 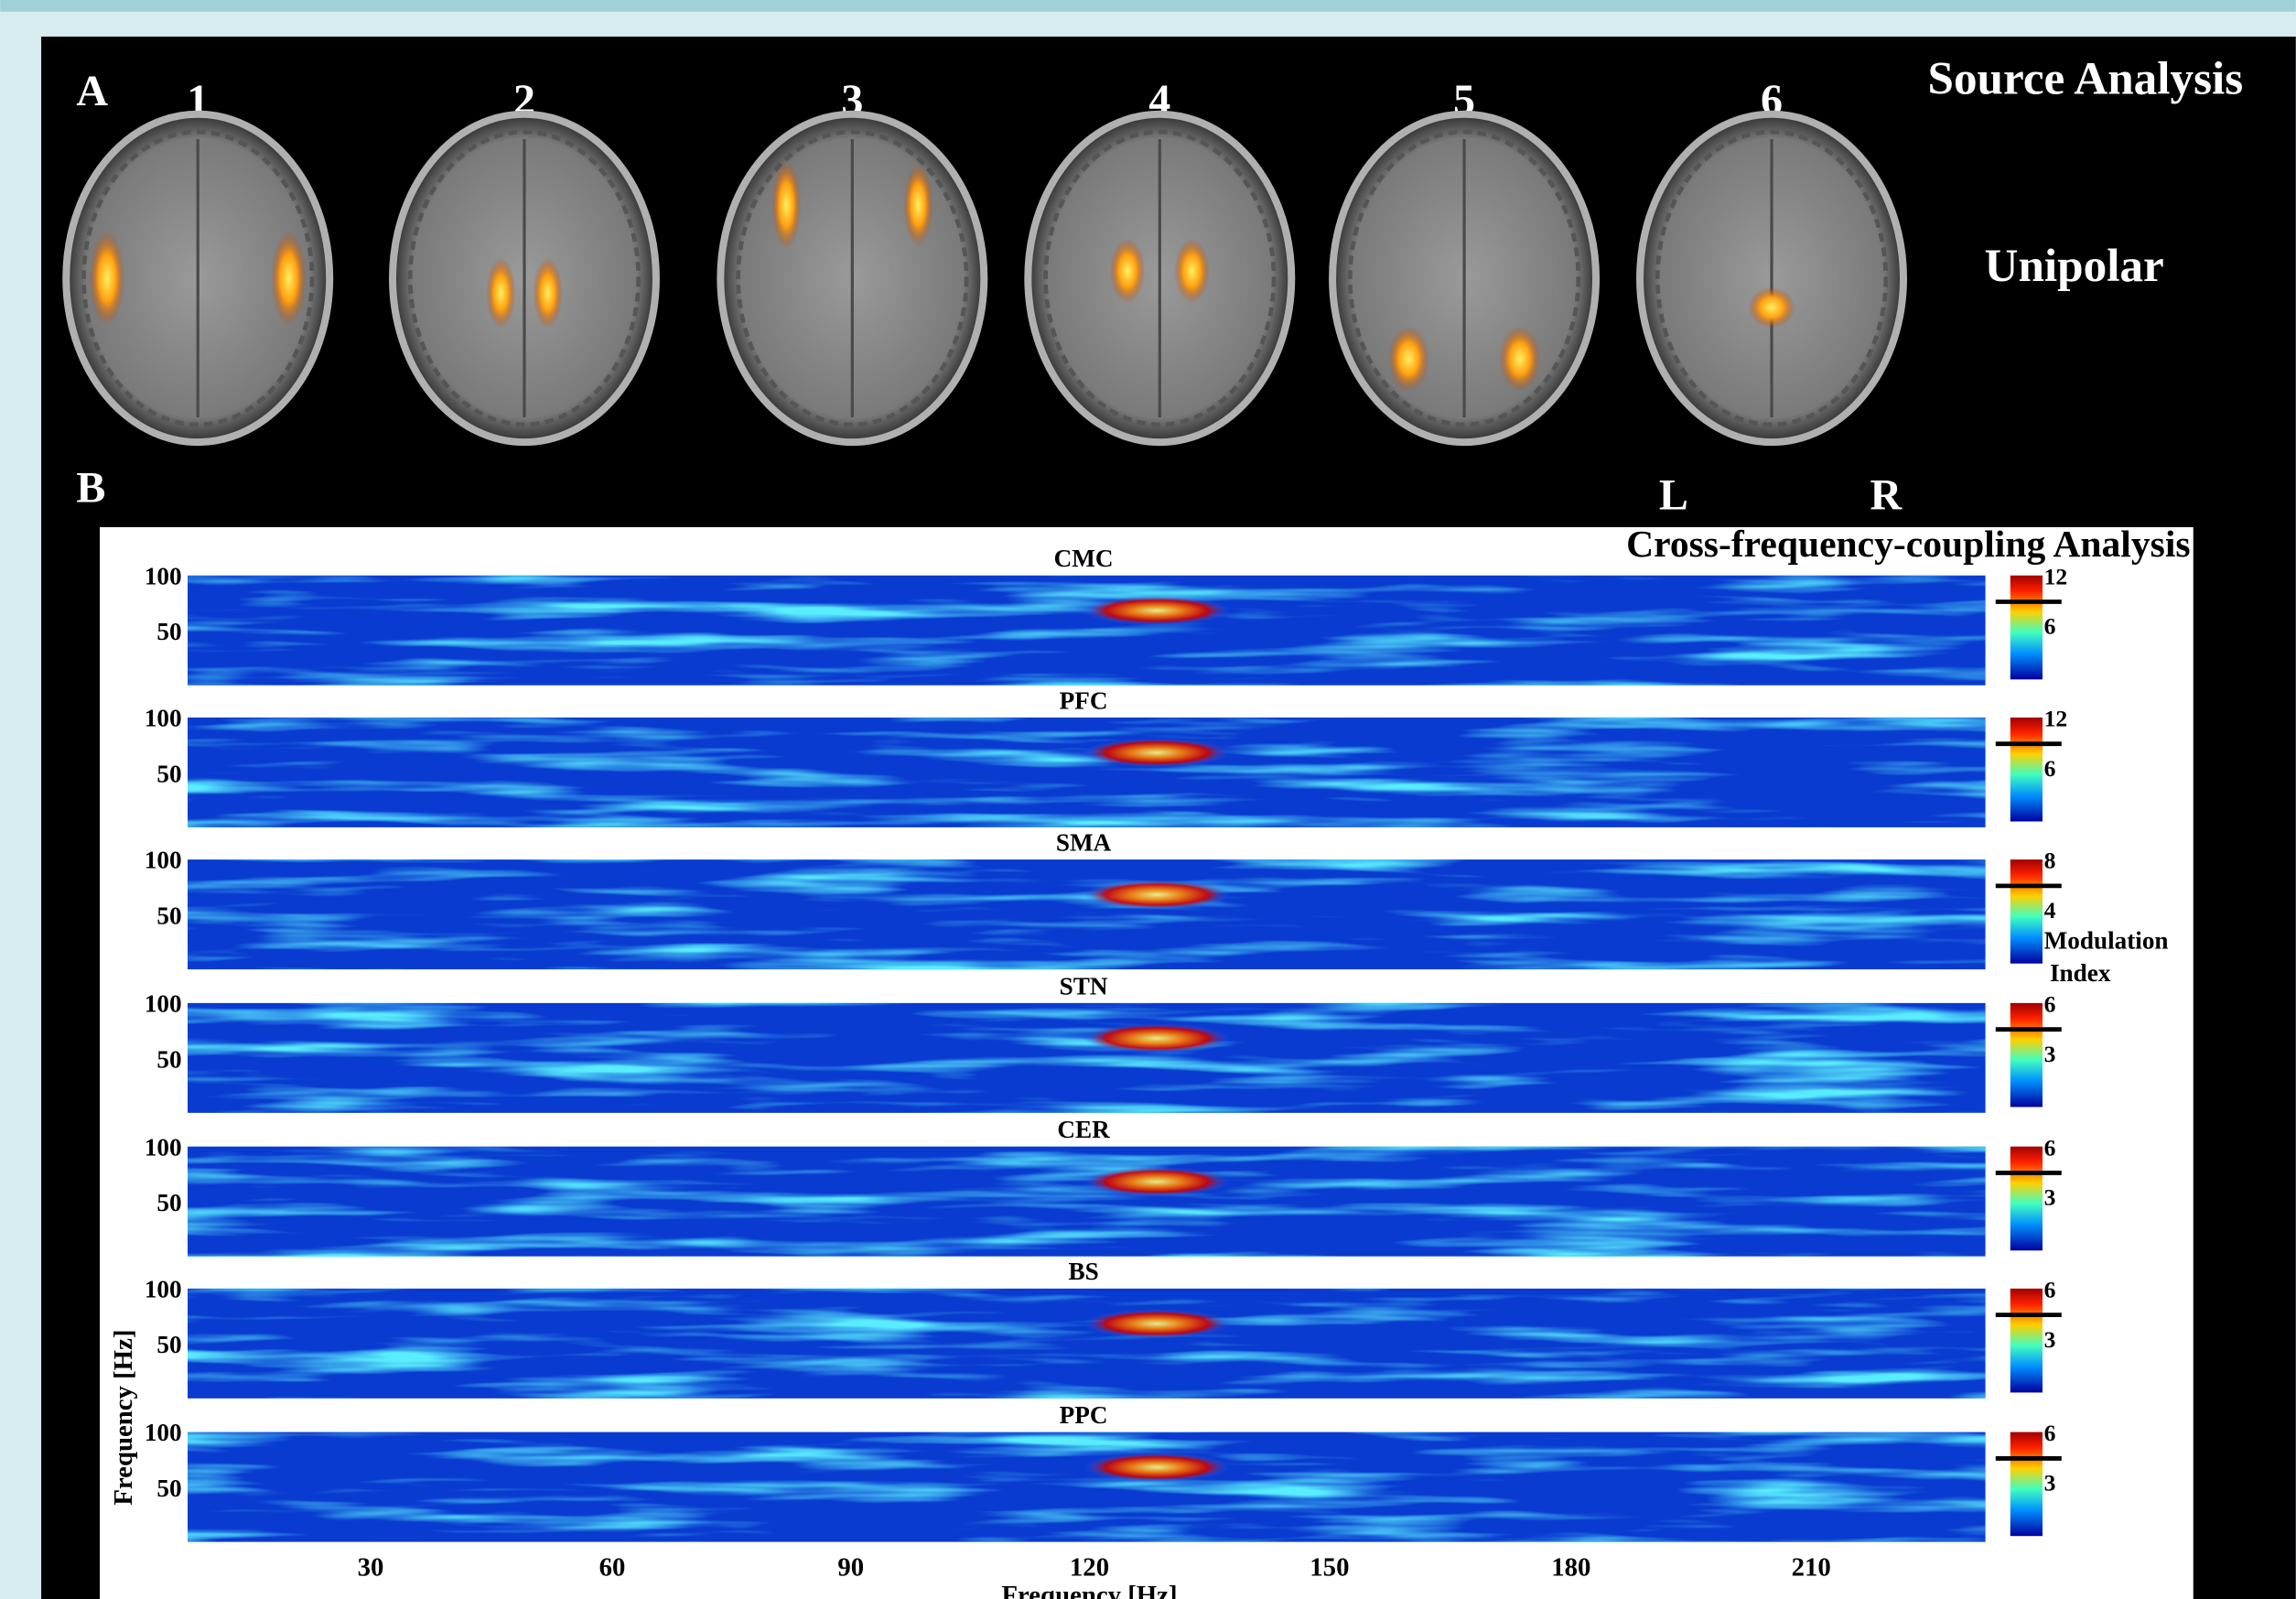 What do you see at coordinates (1090, 1567) in the screenshot?
I see `x-tick-label: 120` at bounding box center [1090, 1567].